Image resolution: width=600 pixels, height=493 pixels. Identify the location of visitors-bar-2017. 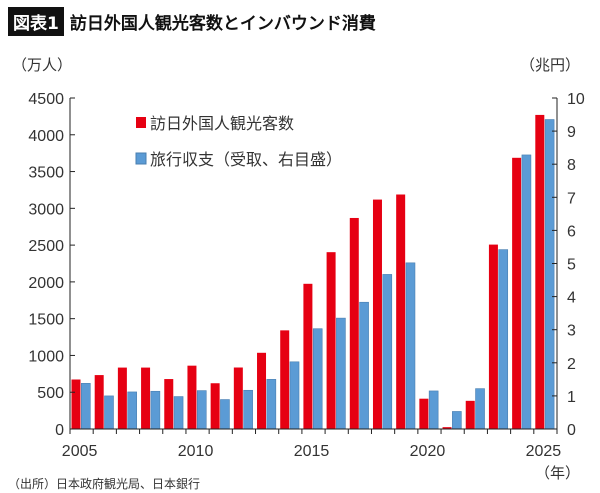
(354, 323).